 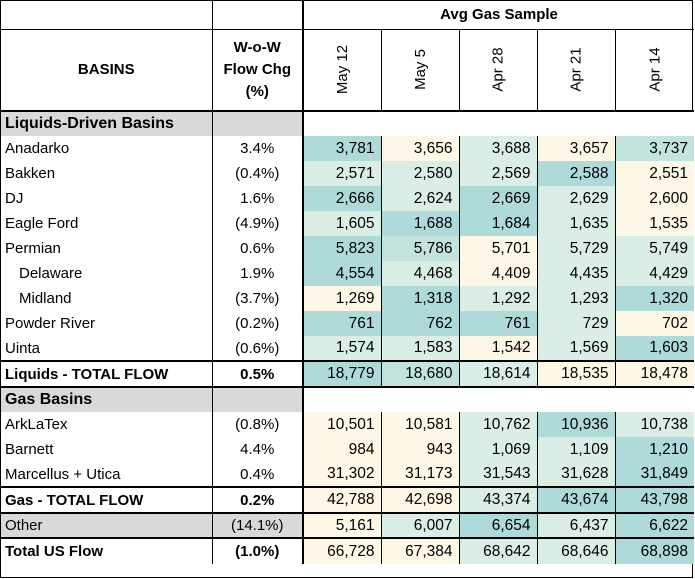 What do you see at coordinates (106, 399) in the screenshot?
I see `section-label: Gas Basins` at bounding box center [106, 399].